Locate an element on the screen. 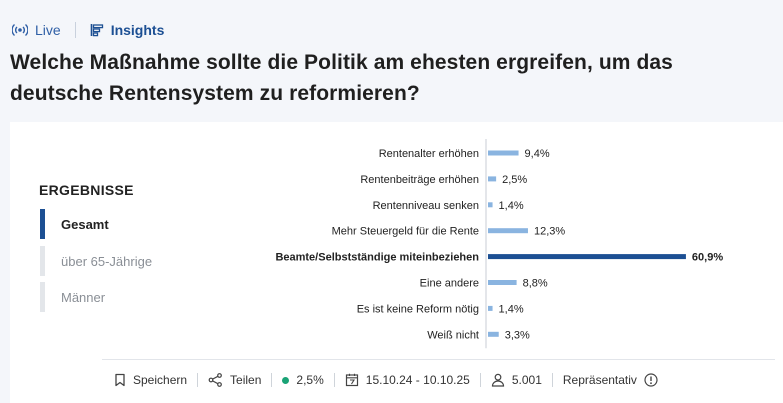 The height and width of the screenshot is (403, 783). filter-gesamt: Gesamt is located at coordinates (120, 224).